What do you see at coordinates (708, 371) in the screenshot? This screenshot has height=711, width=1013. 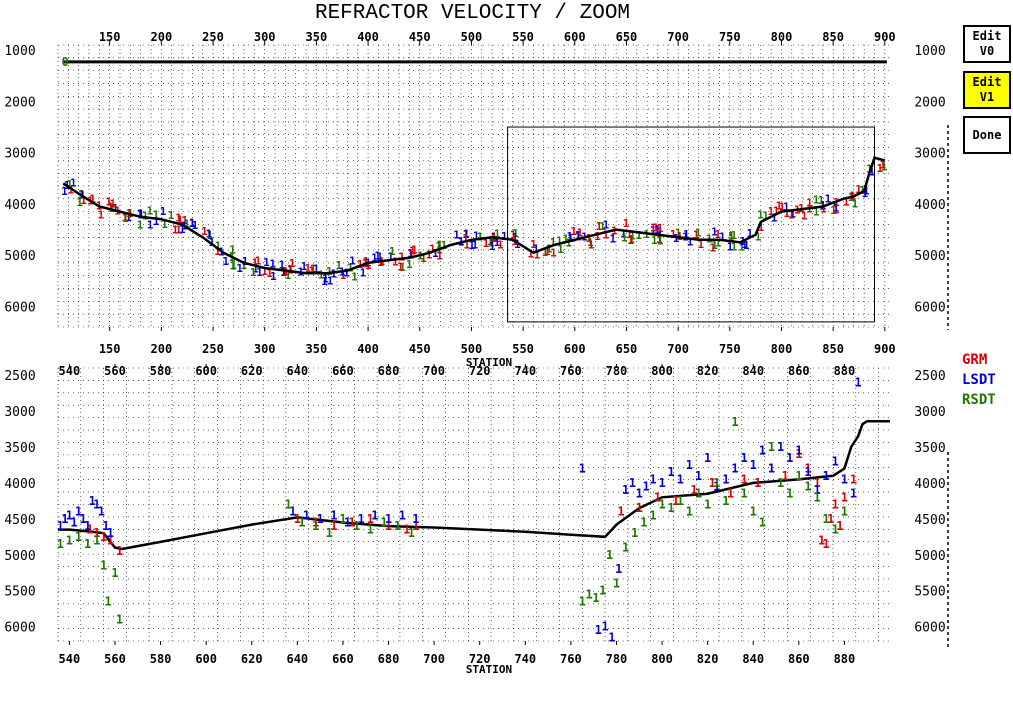 I see `x-tick-label-top: 820` at bounding box center [708, 371].